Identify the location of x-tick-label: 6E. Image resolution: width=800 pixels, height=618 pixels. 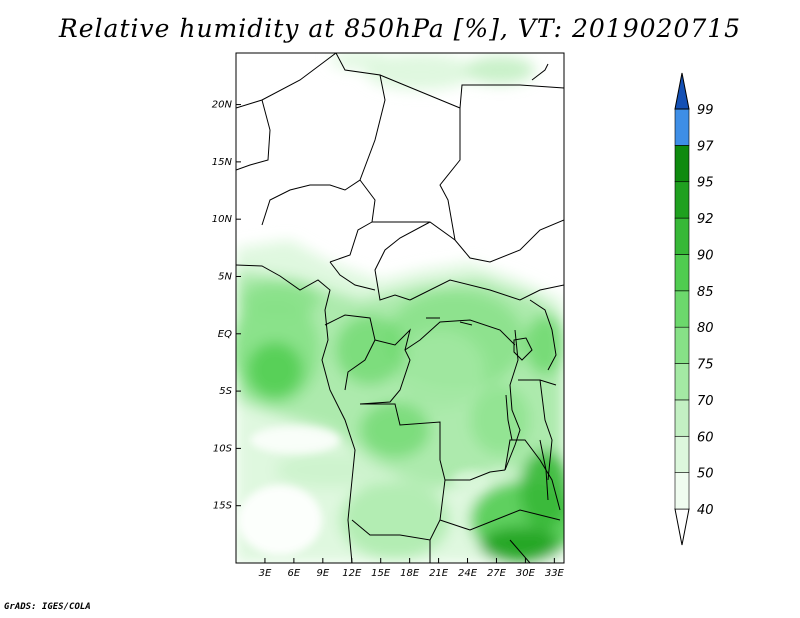
(294, 573).